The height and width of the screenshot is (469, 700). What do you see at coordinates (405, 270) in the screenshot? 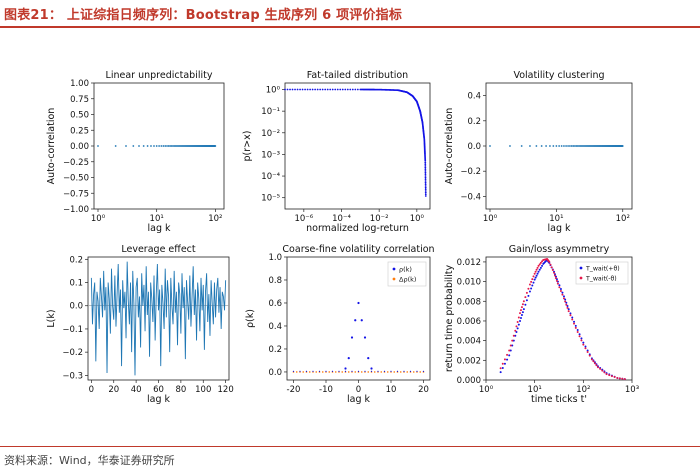
I see `legend-label: ρ(k)` at bounding box center [405, 270].